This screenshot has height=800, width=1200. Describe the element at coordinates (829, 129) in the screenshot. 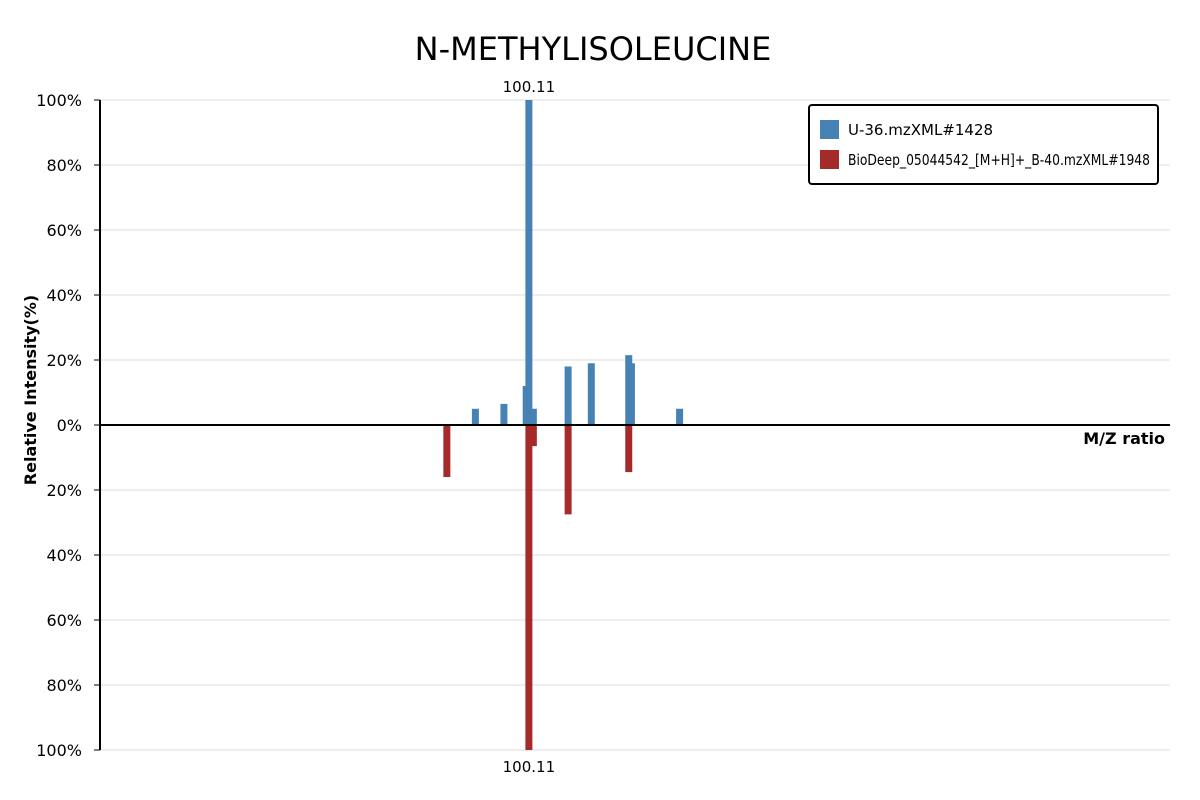

I see `legend-swatch-u36` at that location.